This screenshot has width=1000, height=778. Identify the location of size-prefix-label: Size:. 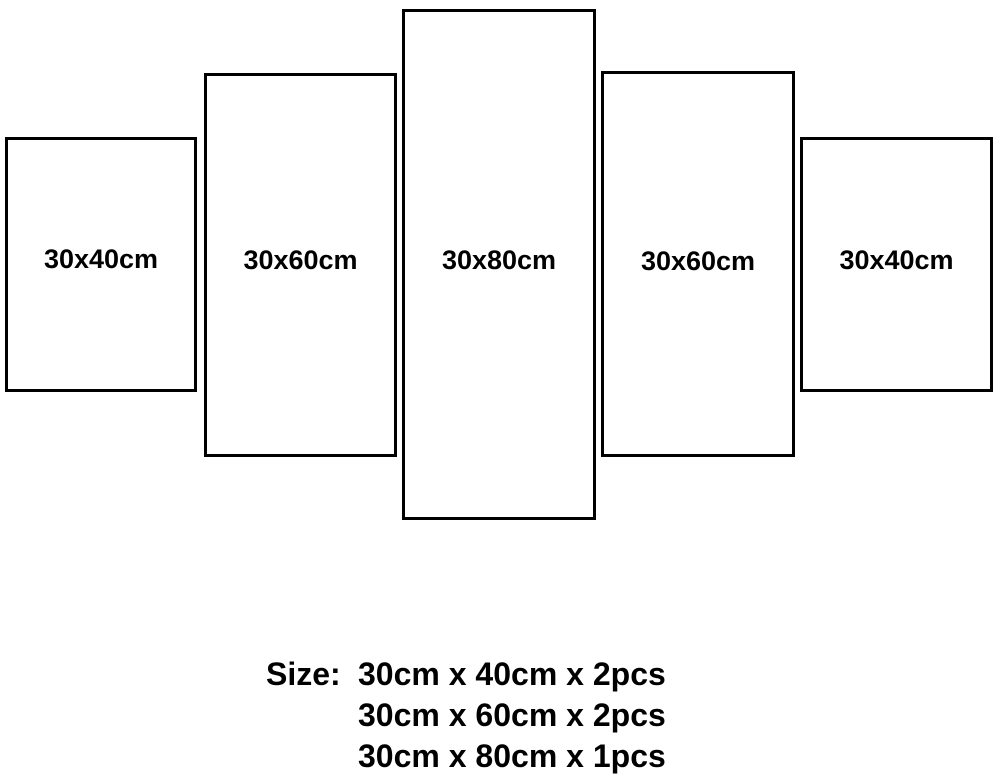
(303, 674).